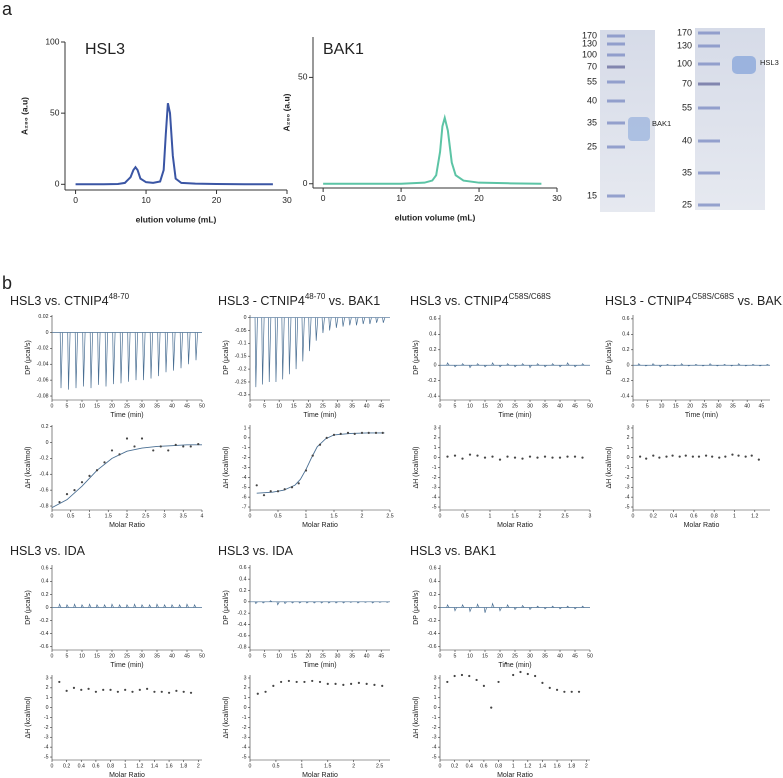 Image resolution: width=783 pixels, height=778 pixels. I want to click on x-tick-label: 0.5, so click(277, 517).